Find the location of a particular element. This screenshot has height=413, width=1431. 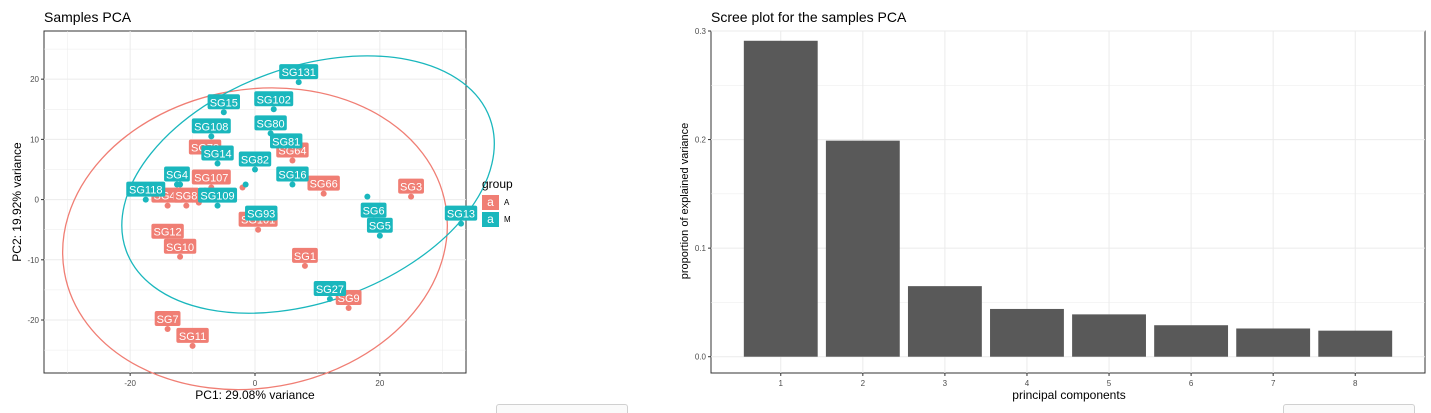

pca-label: SG109 is located at coordinates (218, 195).